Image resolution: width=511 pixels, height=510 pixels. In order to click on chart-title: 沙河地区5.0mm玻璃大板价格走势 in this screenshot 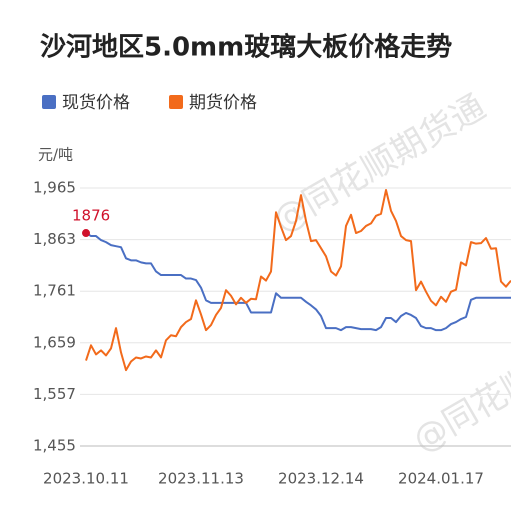, I will do `click(246, 47)`.